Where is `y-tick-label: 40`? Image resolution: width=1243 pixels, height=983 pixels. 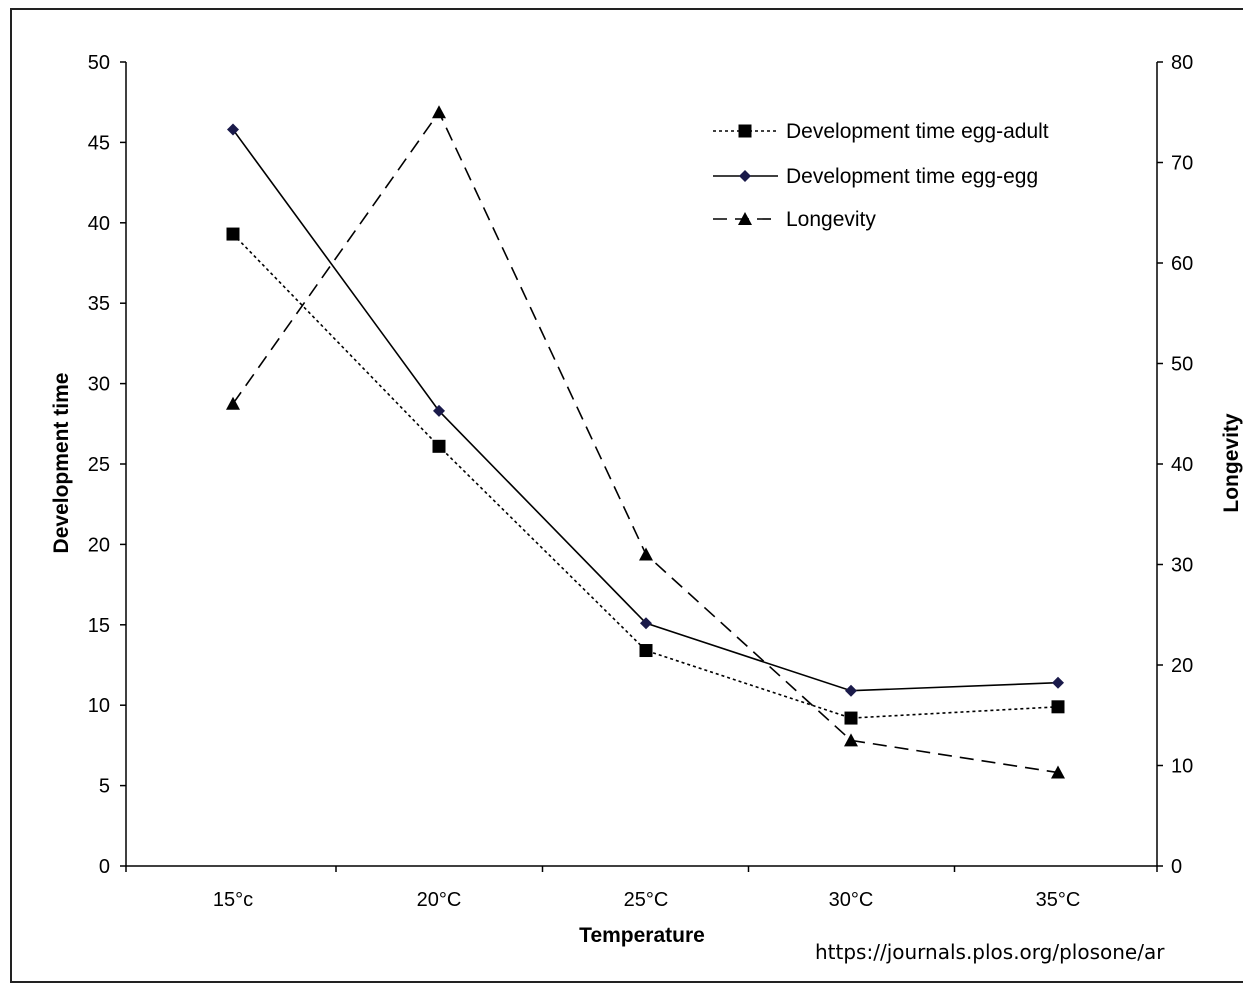
y-tick-label: 40 is located at coordinates (99, 224).